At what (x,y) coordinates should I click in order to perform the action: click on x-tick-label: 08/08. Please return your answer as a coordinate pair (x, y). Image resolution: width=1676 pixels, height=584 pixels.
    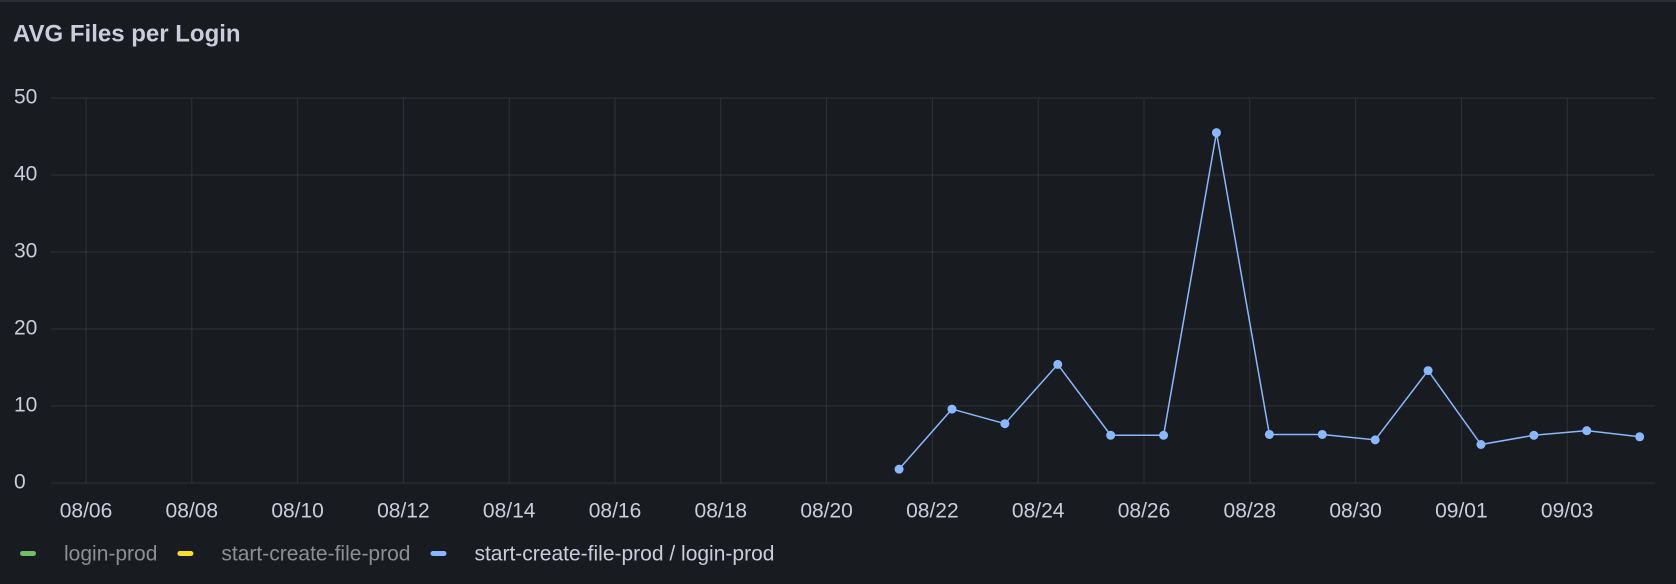
    Looking at the image, I should click on (192, 511).